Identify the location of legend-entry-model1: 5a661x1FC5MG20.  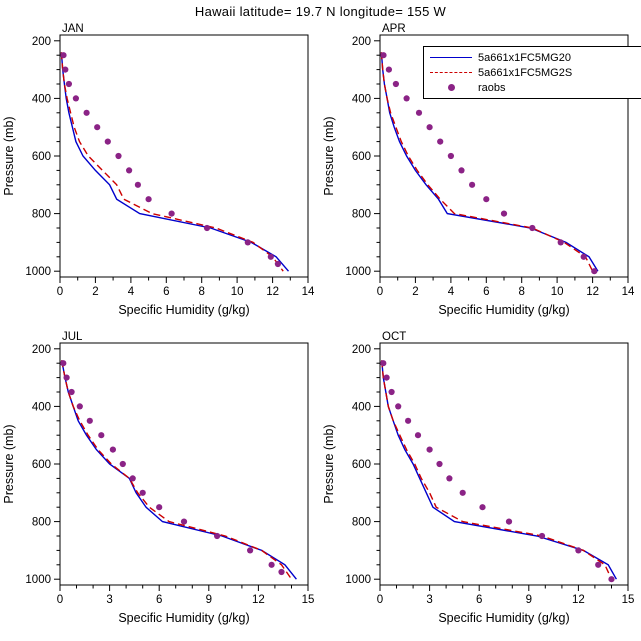
(535, 57).